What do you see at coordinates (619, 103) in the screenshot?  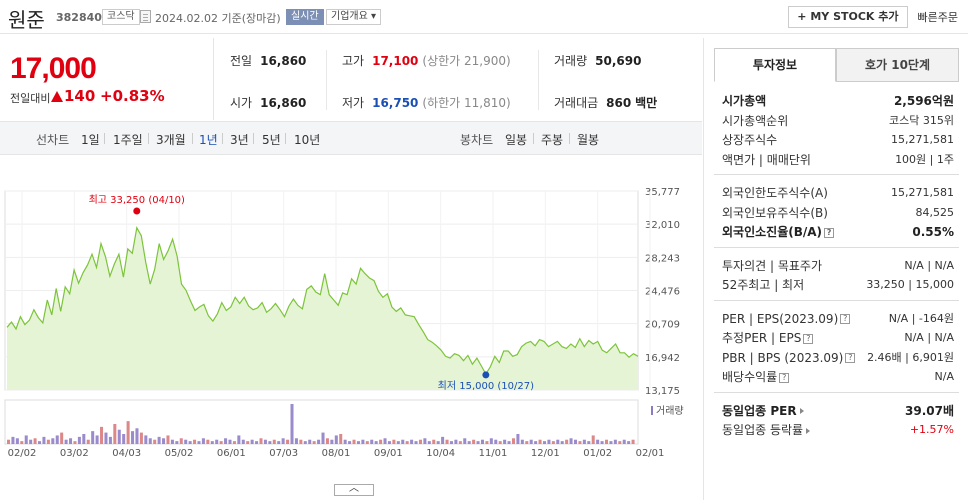 I see `stat-value: 860` at bounding box center [619, 103].